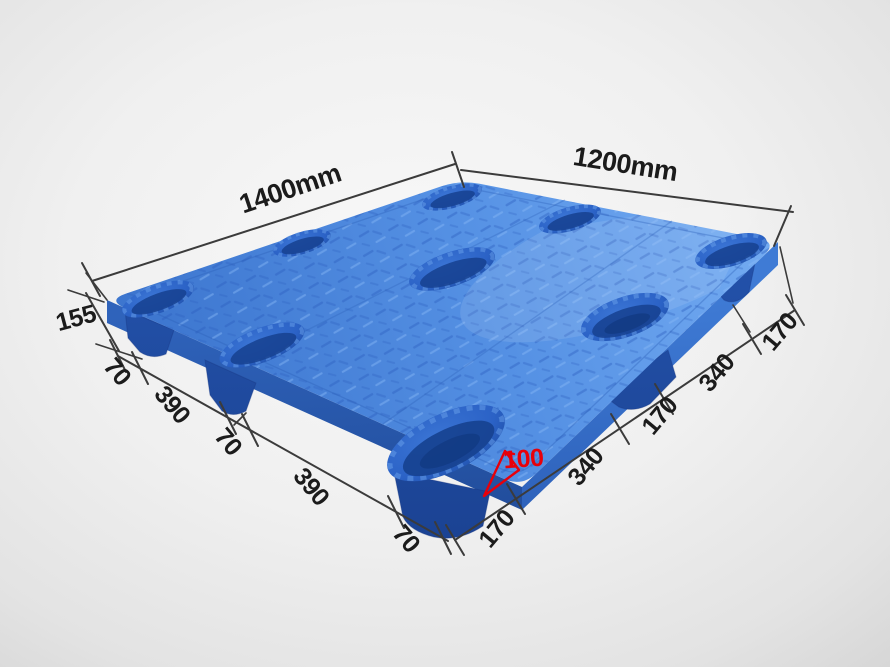  Describe the element at coordinates (102, 322) in the screenshot. I see `dim-line-height` at that location.